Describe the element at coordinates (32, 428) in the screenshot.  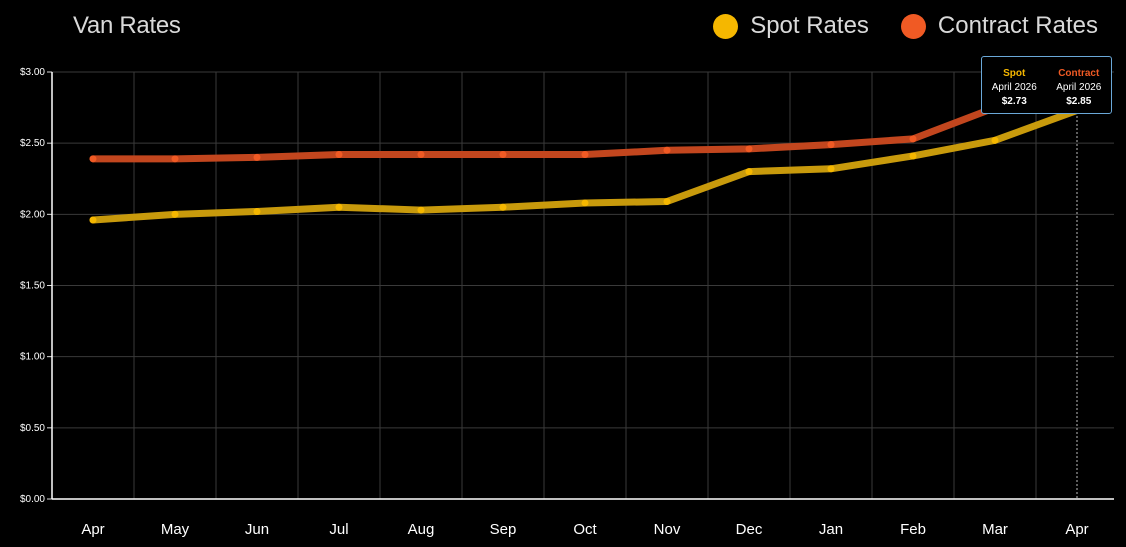
I see `y-tick-label: $0.50` at that location.